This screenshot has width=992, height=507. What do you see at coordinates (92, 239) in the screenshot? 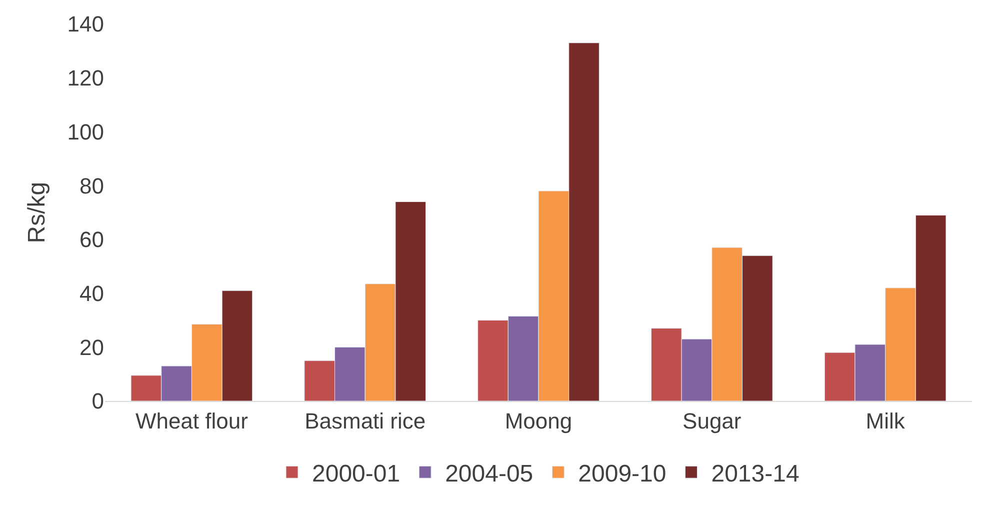
I see `y-tick-label: 60` at bounding box center [92, 239].